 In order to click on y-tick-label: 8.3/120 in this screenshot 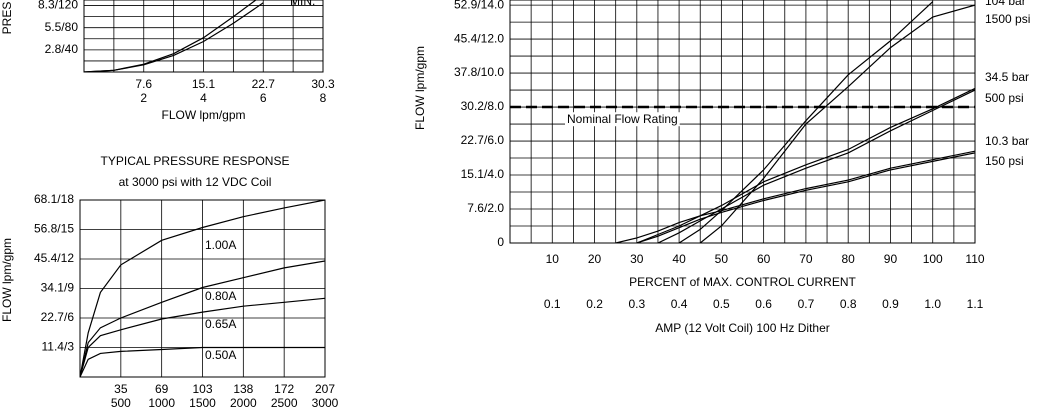, I will do `click(58, 6)`.